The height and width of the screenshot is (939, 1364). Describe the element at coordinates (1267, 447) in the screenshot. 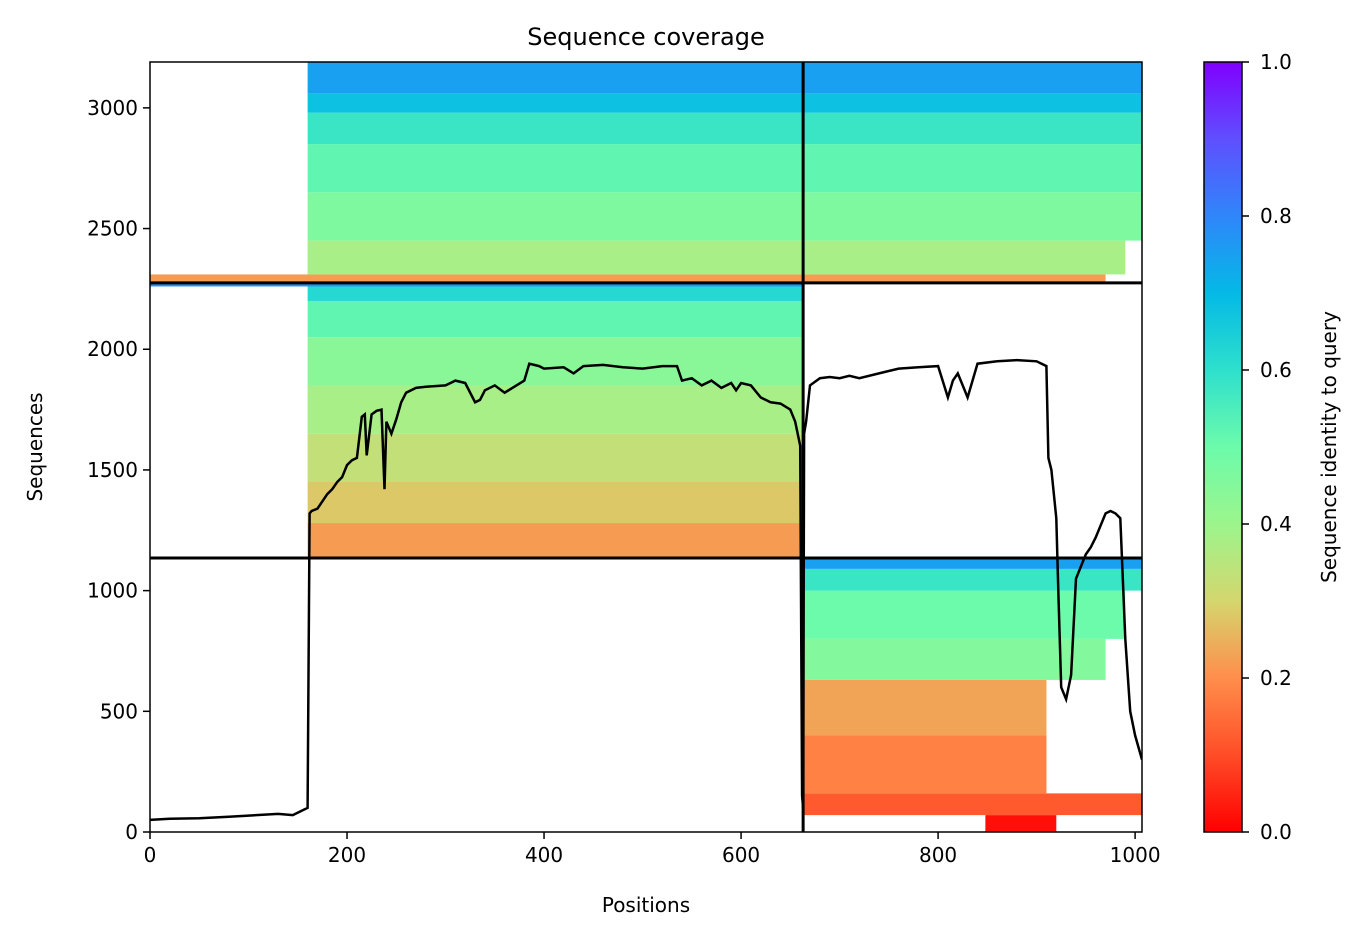

I see `colorbar-ticks: 0.0 0.2 0.4 0.6 0.8 1.0` at that location.